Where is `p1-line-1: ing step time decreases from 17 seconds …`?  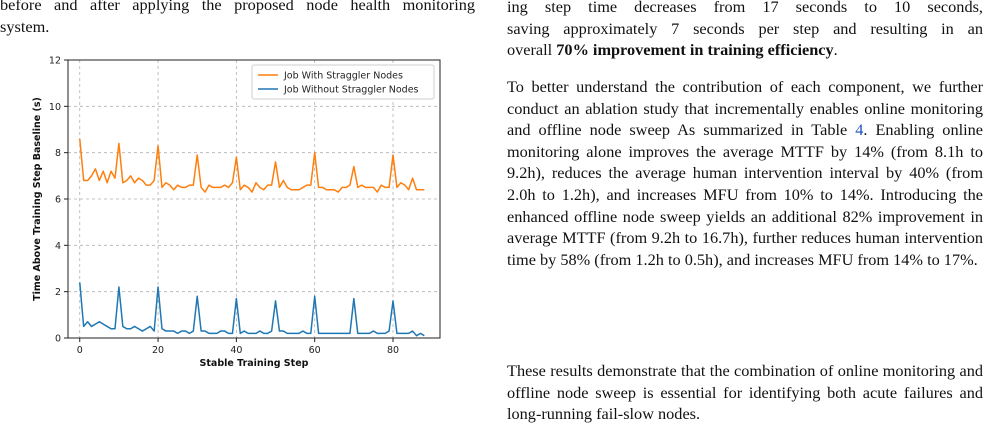
p1-line-1: ing step time decreases from 17 seconds … is located at coordinates (745, 8).